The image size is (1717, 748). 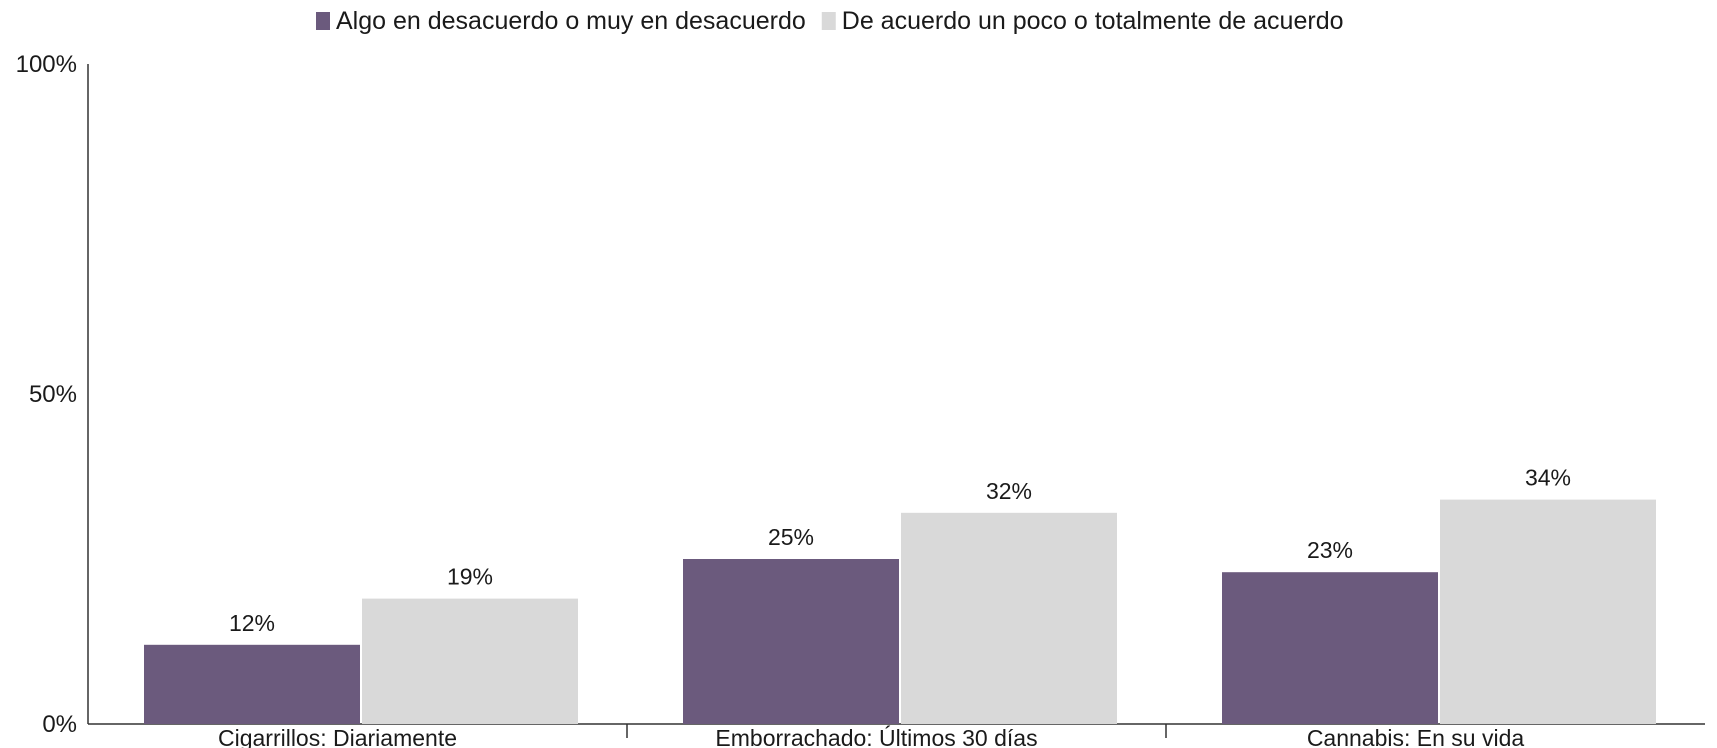 I want to click on data-label: 12%, so click(x=252, y=623).